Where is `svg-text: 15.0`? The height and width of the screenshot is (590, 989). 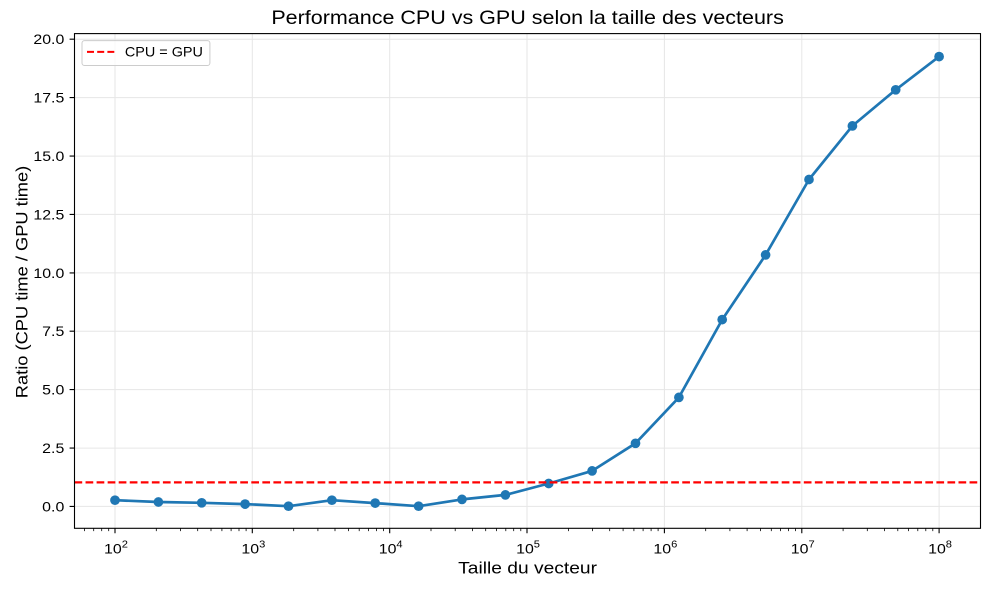 svg-text: 15.0 is located at coordinates (48, 156).